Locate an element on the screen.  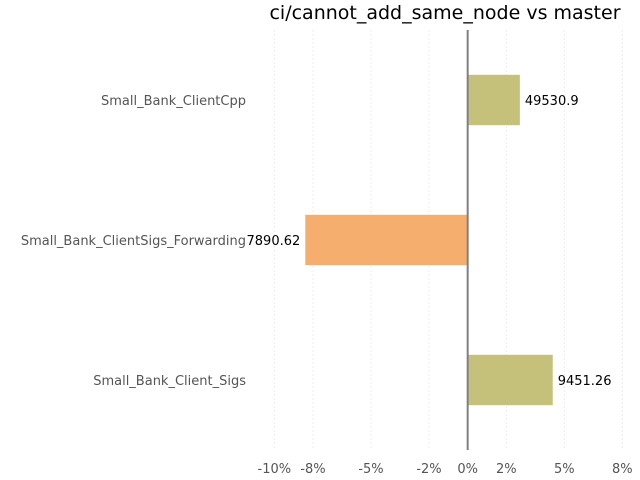
value-label: 49530.9 is located at coordinates (552, 101).